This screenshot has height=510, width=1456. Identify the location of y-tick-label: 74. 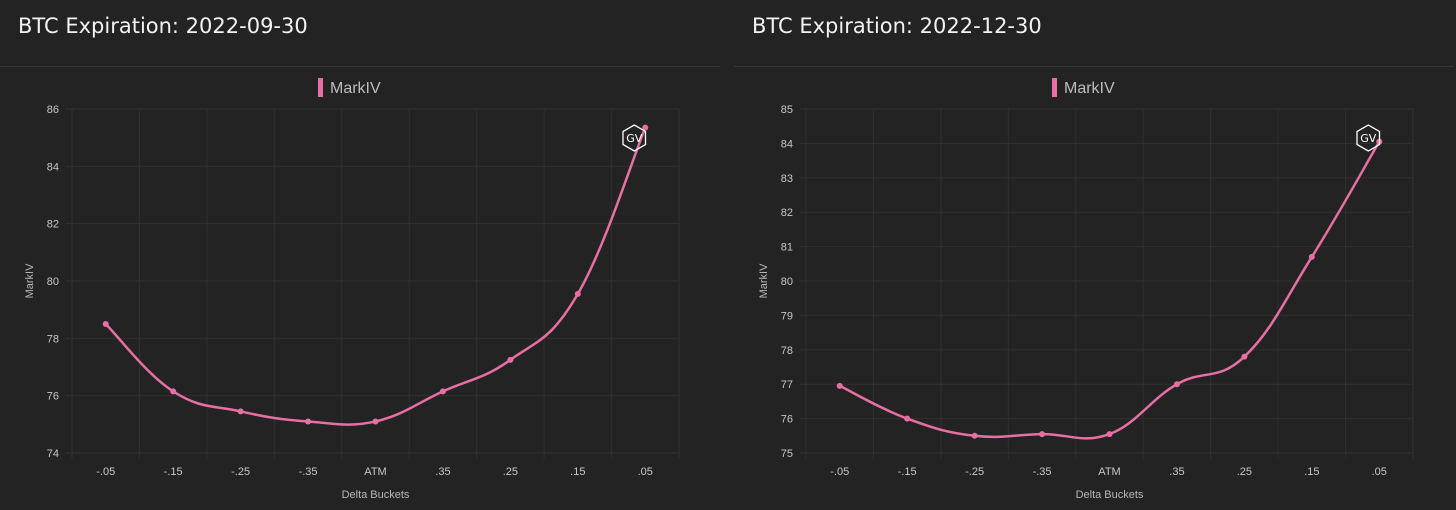
(53, 454).